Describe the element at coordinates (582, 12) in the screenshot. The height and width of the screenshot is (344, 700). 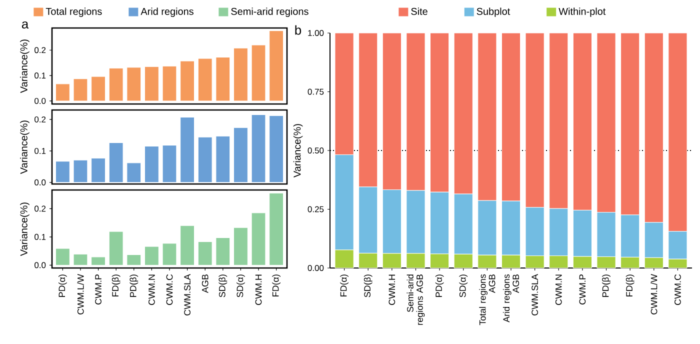
I see `legend-label: Within-plot` at that location.